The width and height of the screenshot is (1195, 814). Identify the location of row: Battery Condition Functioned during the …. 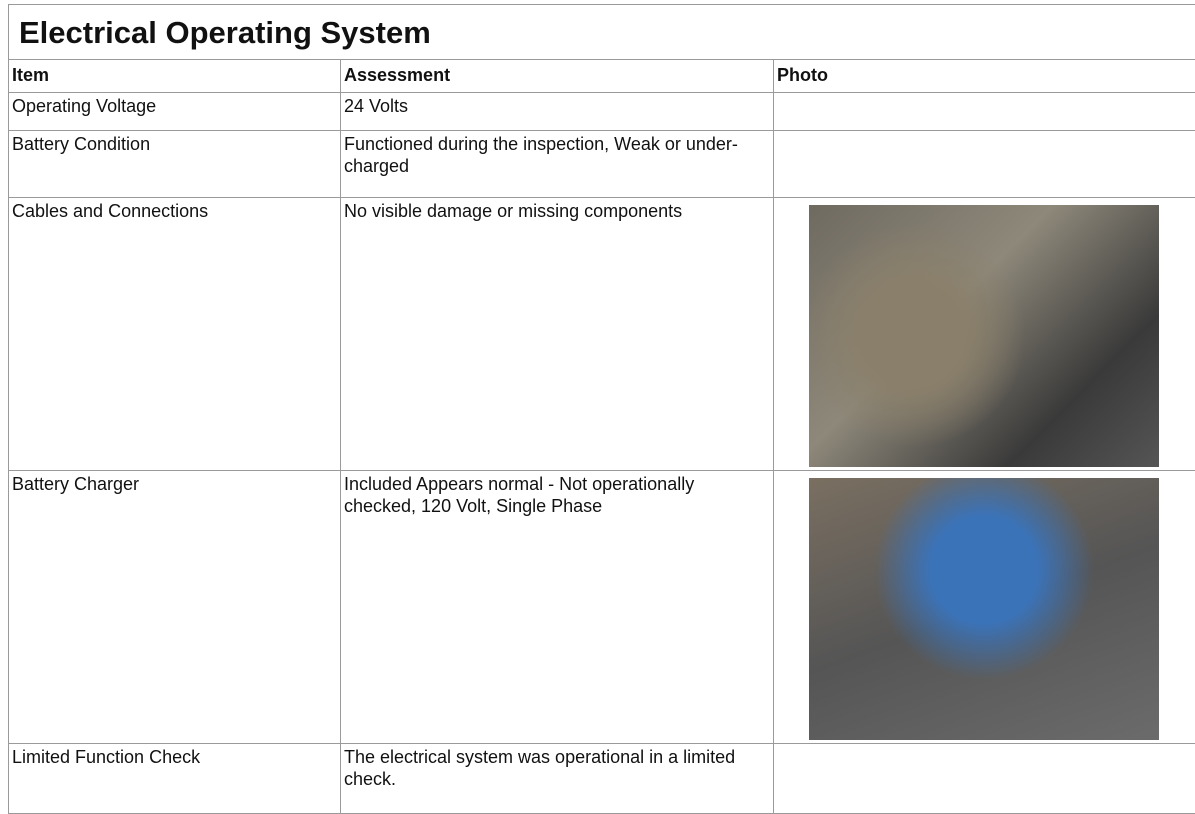
(602, 164).